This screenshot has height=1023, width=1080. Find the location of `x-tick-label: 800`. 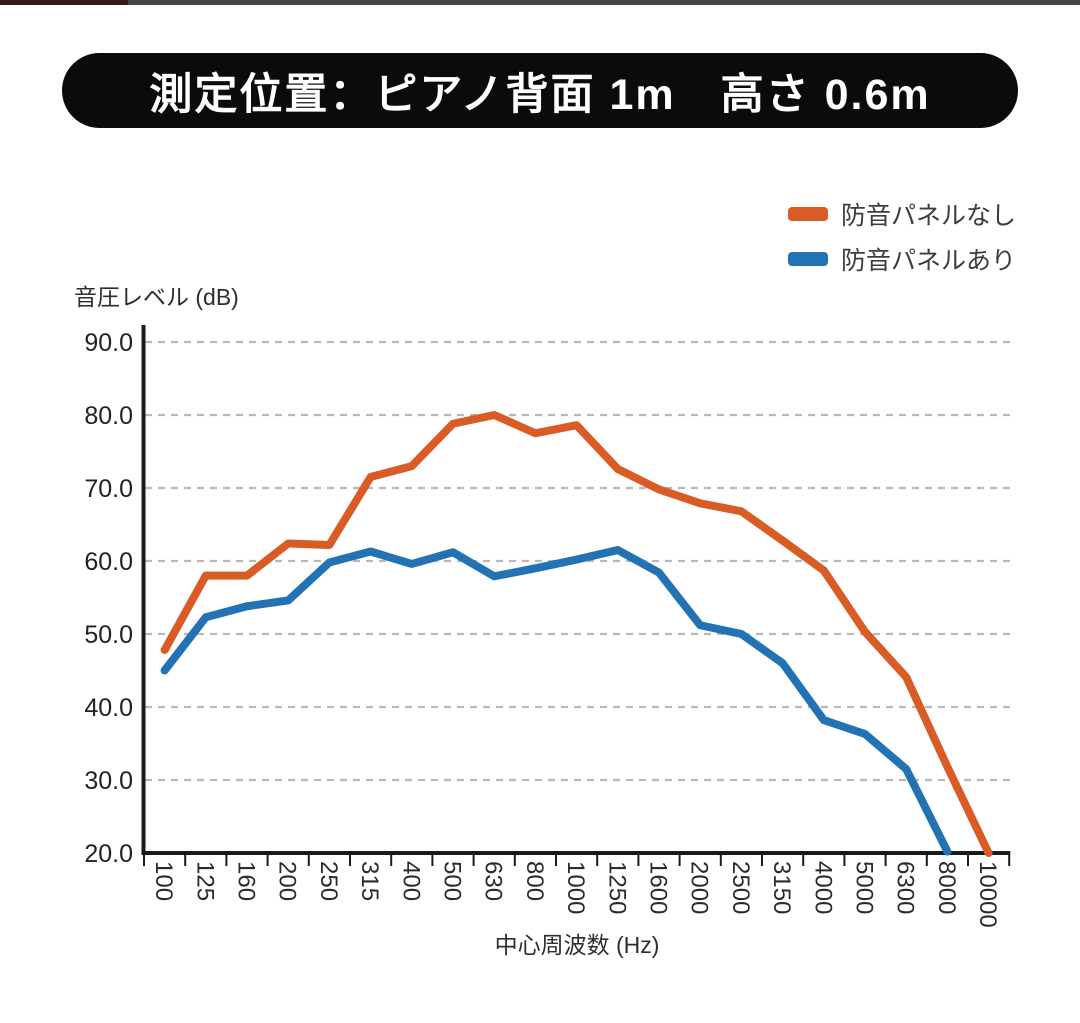

x-tick-label: 800 is located at coordinates (534, 881).